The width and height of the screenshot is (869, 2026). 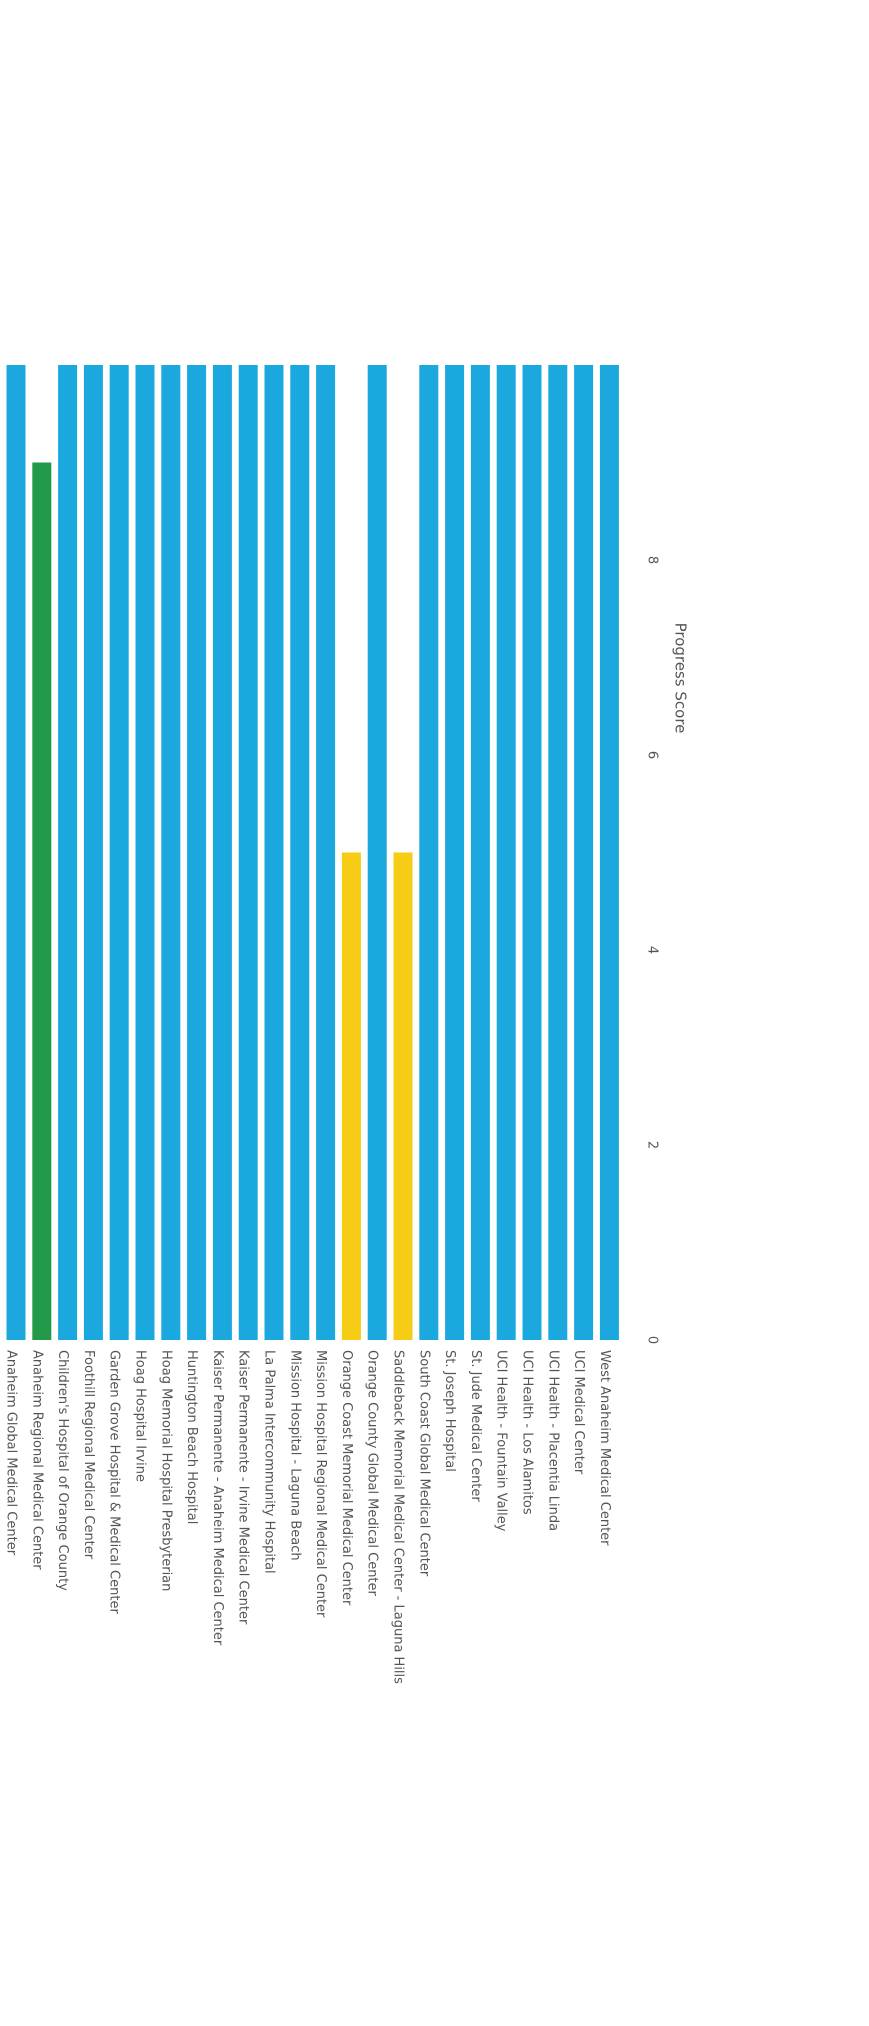 I want to click on category-label: UCI Health - Fountain Valley, so click(x=501, y=1441).